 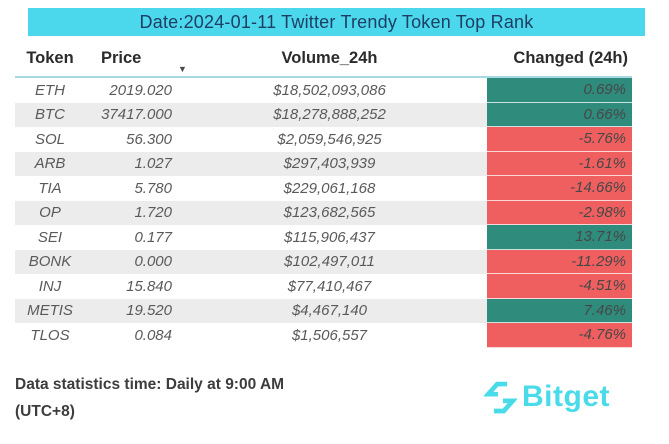 I want to click on change-cell: -4.76%, so click(x=559, y=335).